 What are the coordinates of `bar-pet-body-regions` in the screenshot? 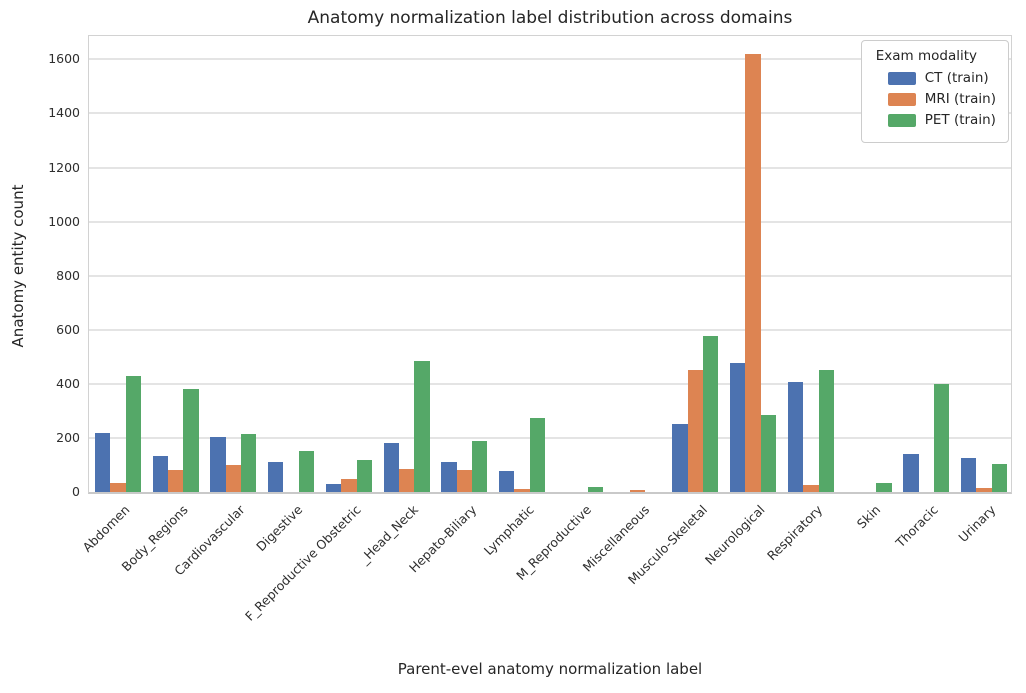 It's located at (191, 440).